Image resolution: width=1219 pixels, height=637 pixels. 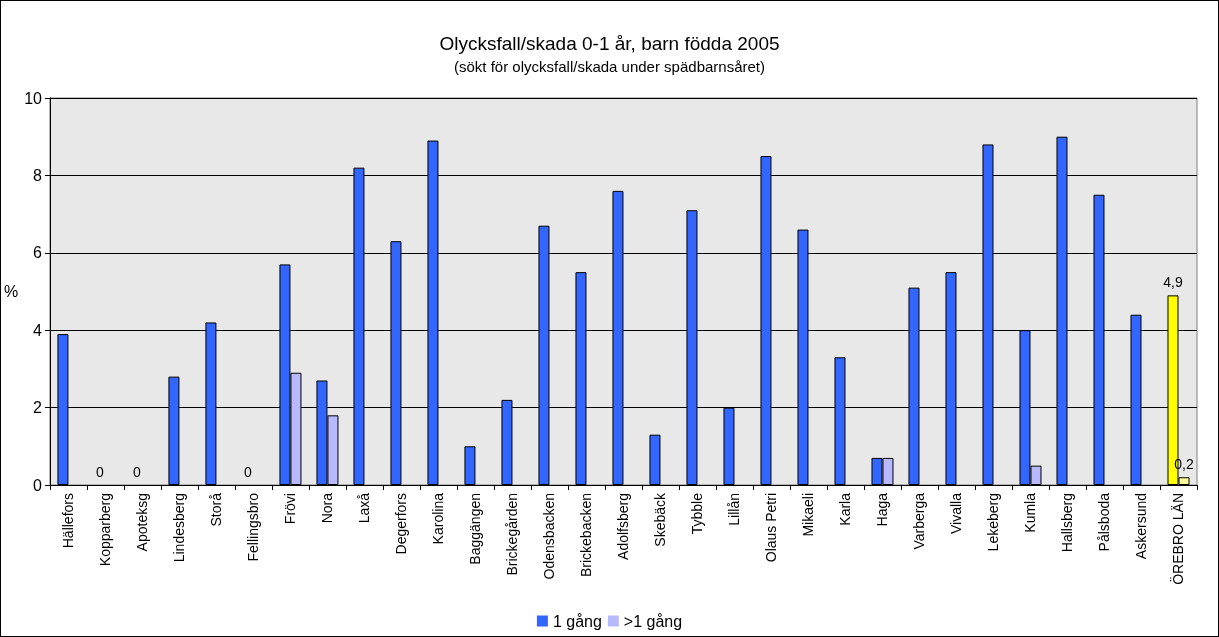 I want to click on y-tick-label: 2, so click(x=38, y=408).